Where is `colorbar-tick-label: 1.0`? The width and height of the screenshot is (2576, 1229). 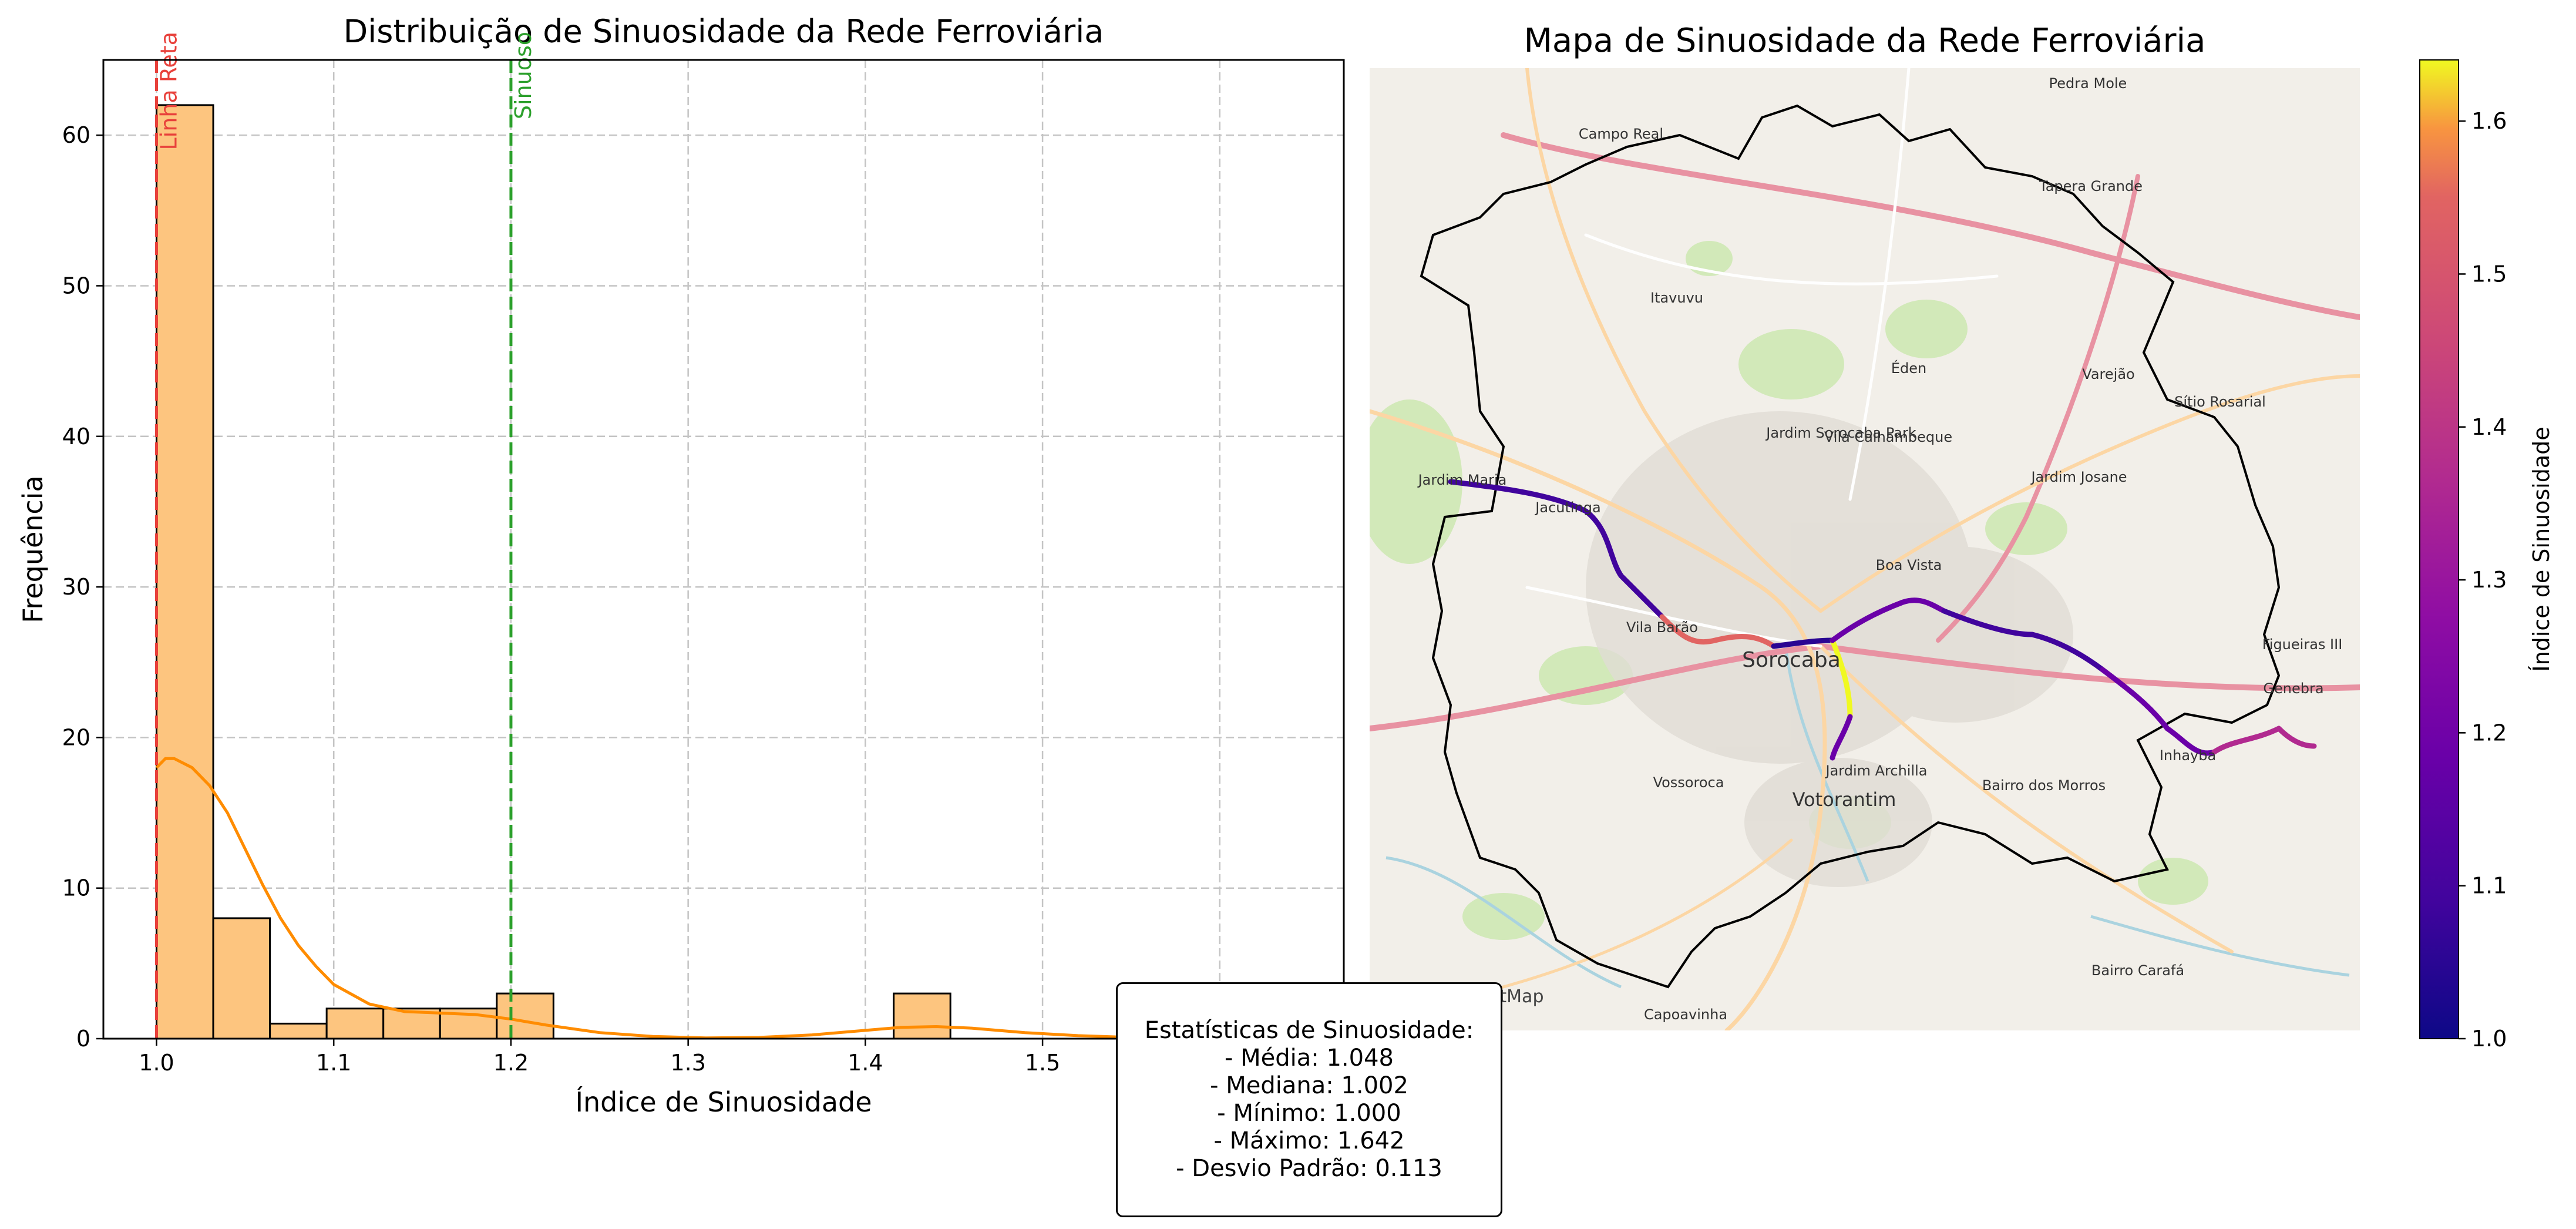 colorbar-tick-label: 1.0 is located at coordinates (2489, 1039).